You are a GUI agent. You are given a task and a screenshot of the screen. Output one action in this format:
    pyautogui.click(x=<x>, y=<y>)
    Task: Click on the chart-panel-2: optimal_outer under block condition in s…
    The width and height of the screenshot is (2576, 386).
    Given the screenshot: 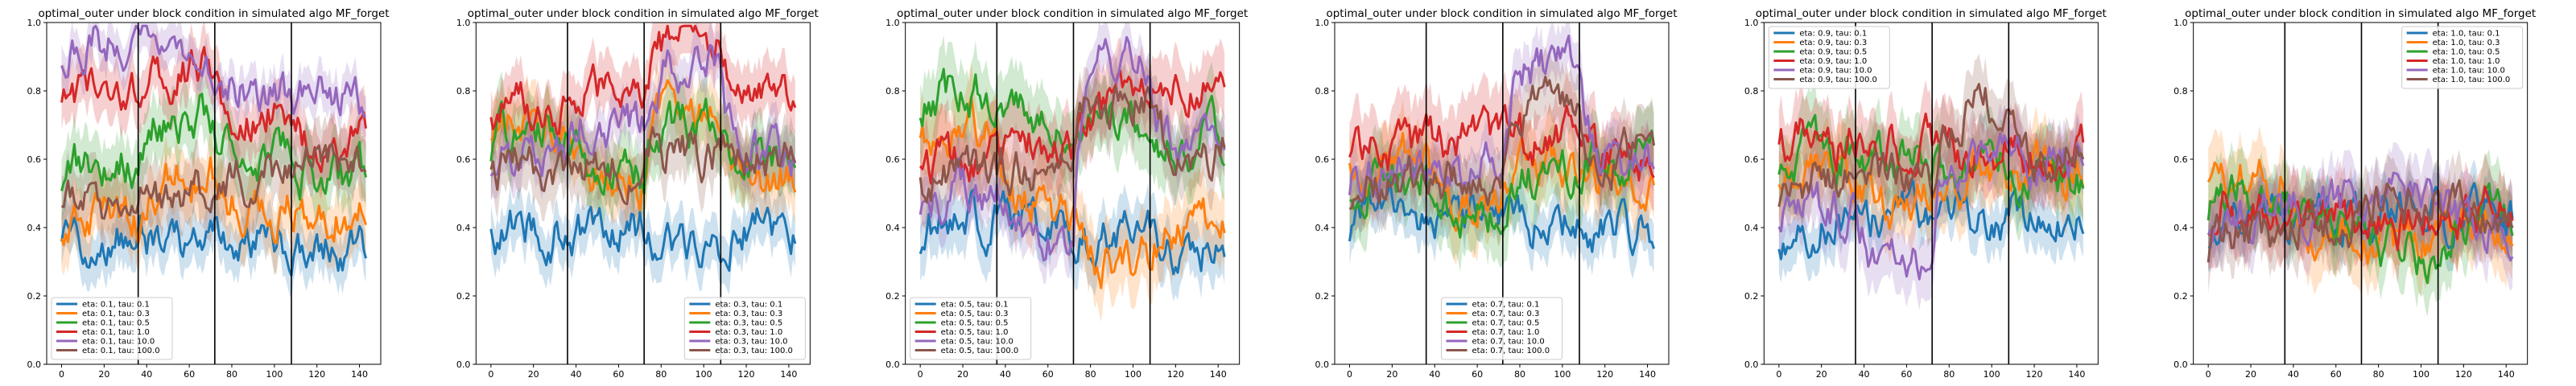 What is the action you would take?
    pyautogui.click(x=637, y=193)
    